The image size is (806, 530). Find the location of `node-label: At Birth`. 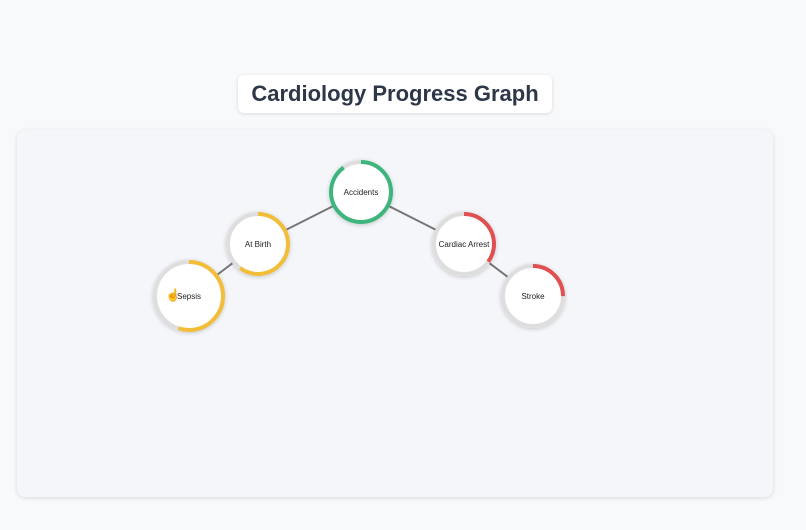

node-label: At Birth is located at coordinates (258, 244).